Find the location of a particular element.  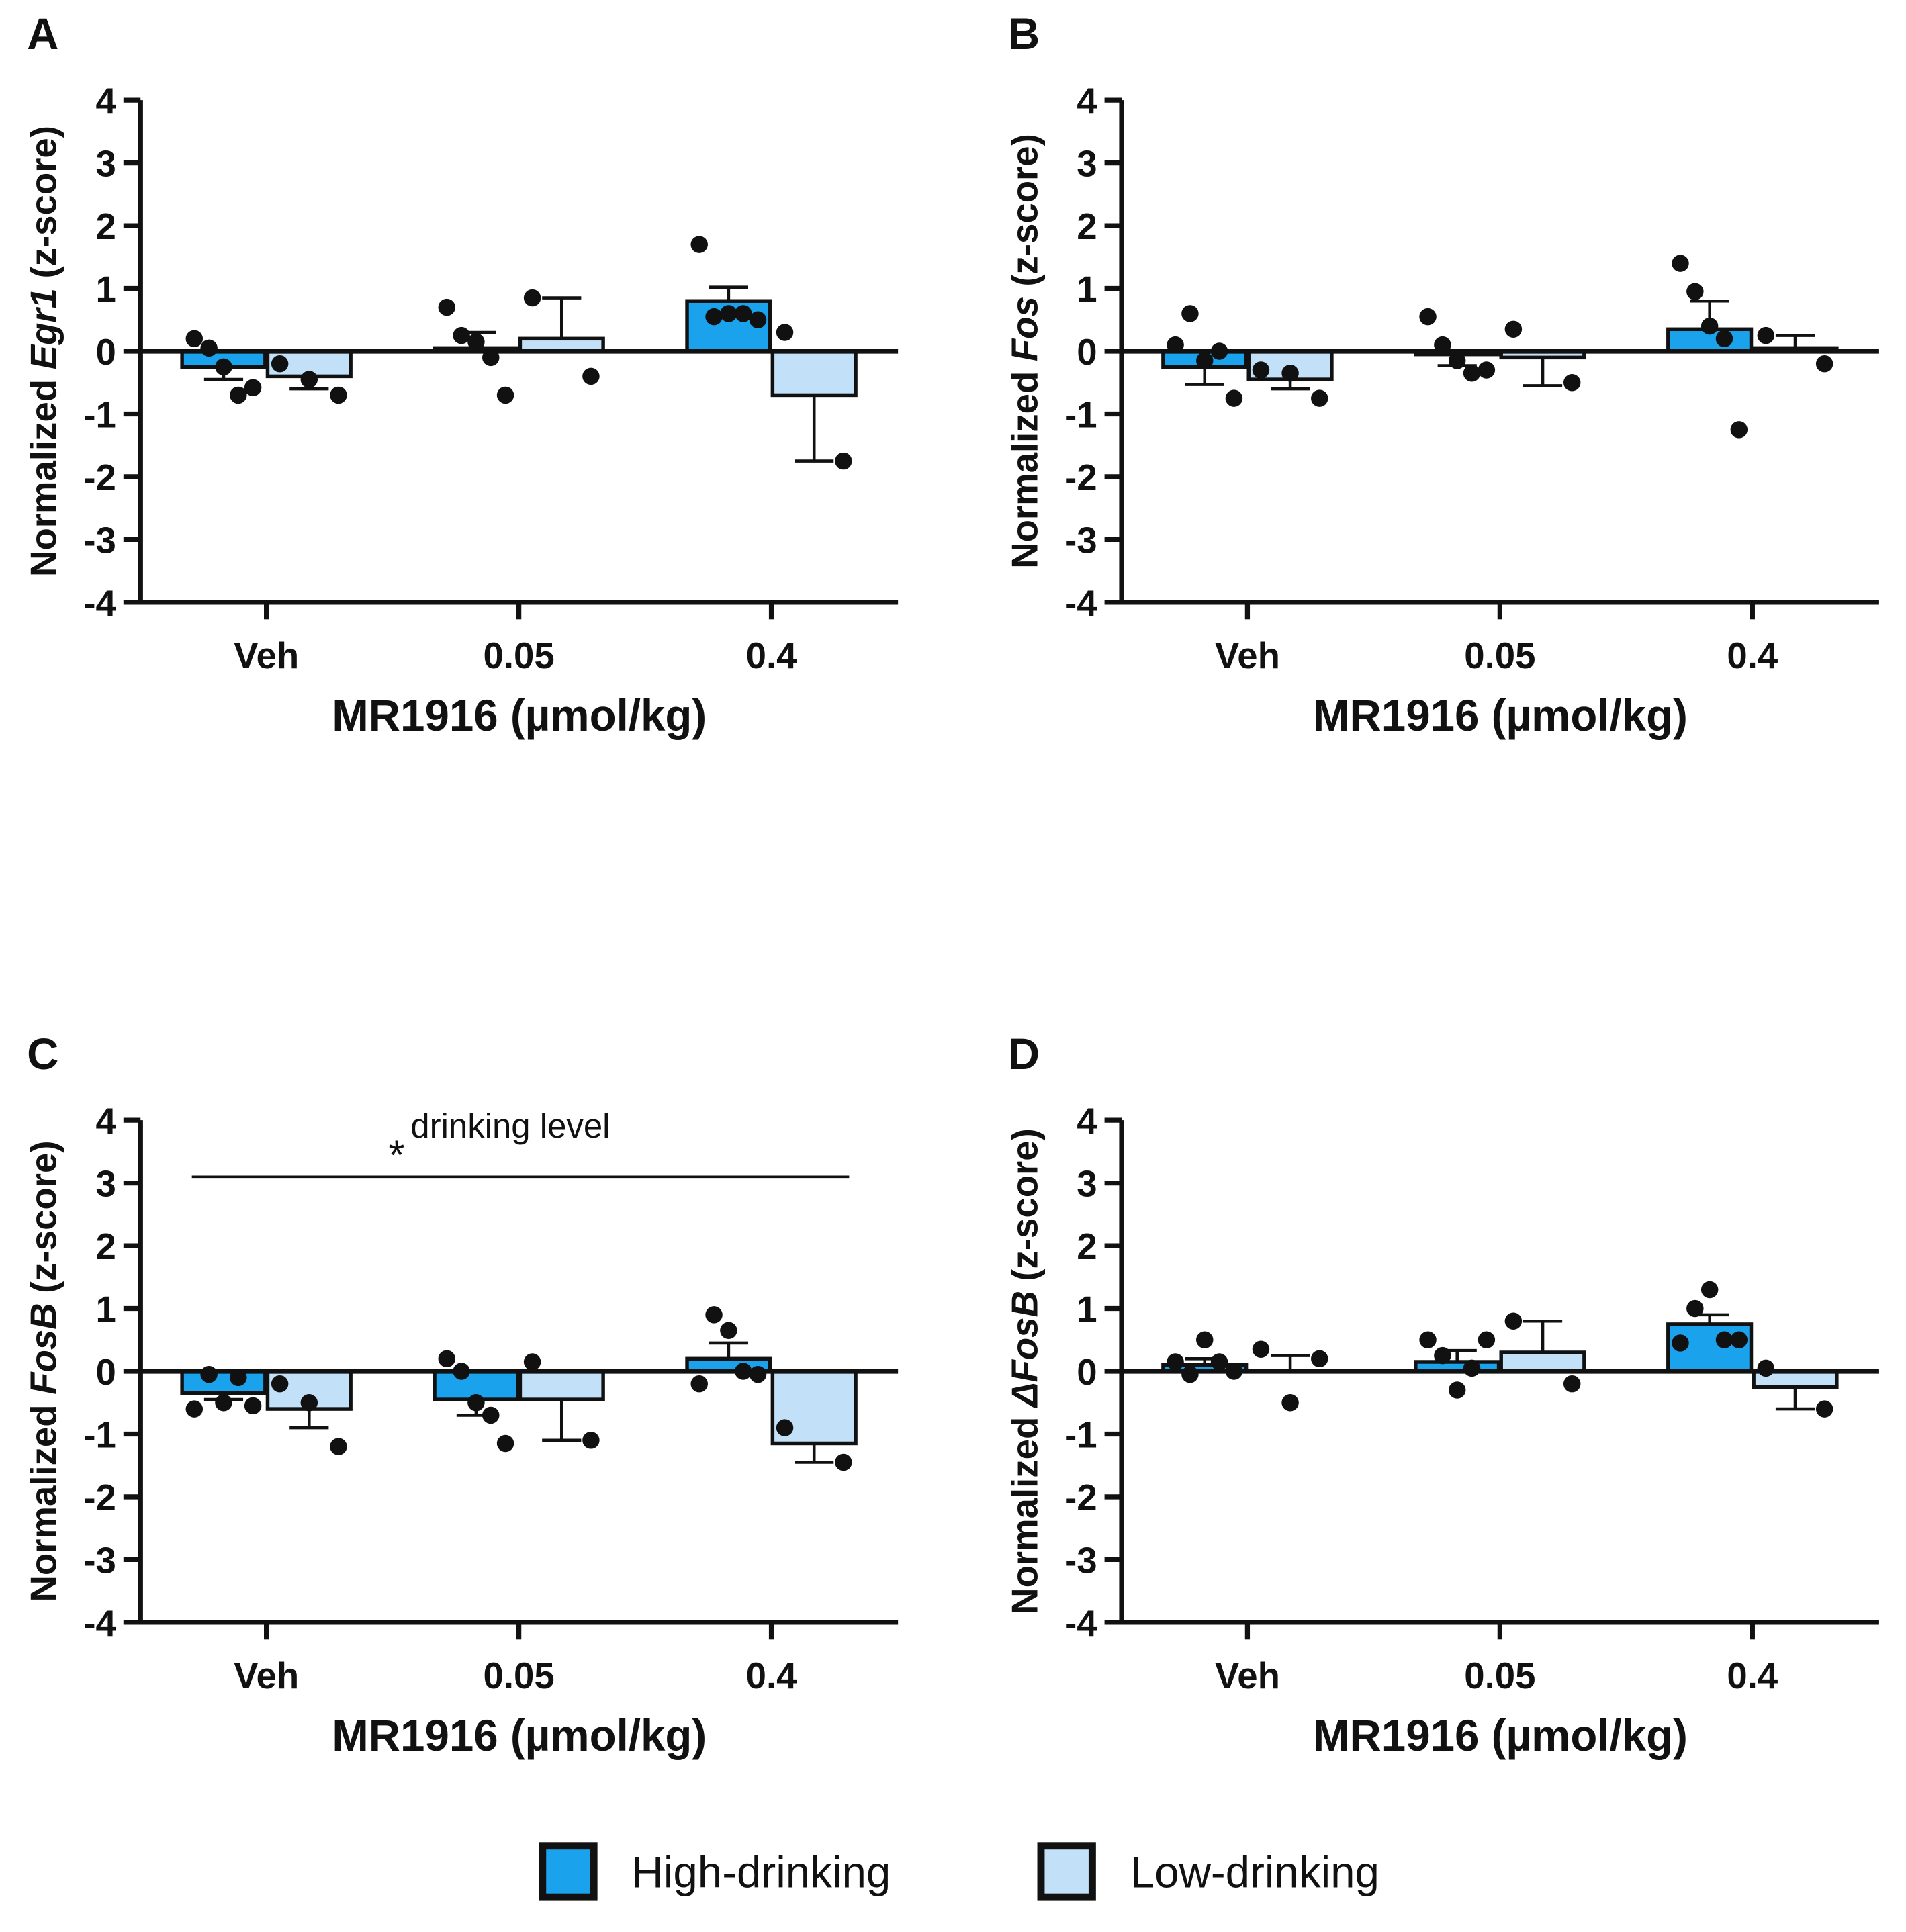

y-axis-label-part: ΔFosB is located at coordinates (1025, 1349).